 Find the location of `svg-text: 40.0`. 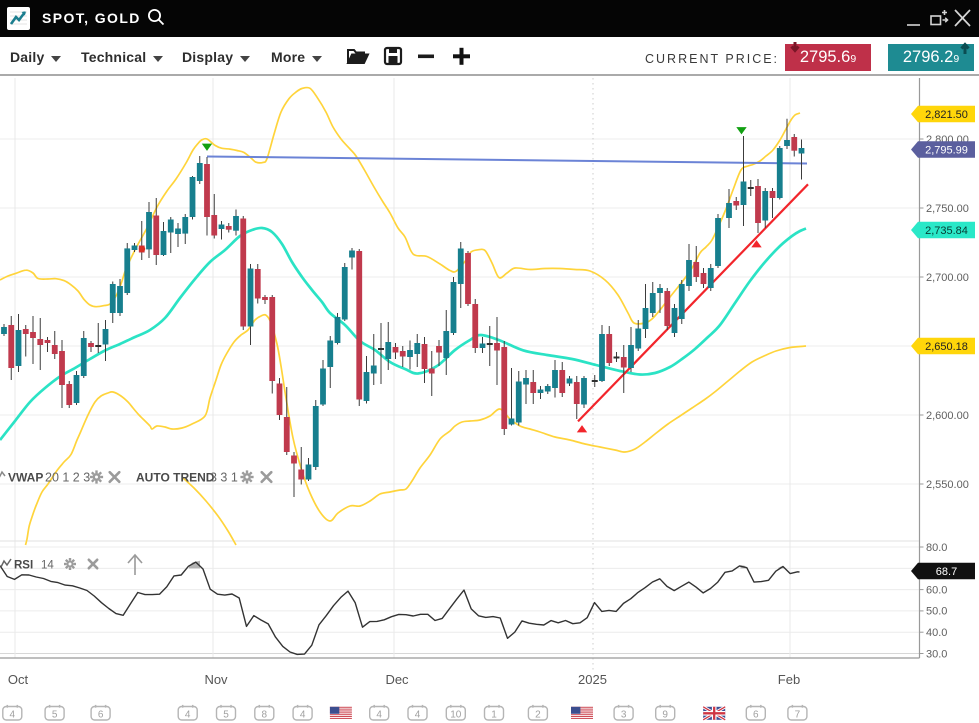

svg-text: 40.0 is located at coordinates (936, 633).